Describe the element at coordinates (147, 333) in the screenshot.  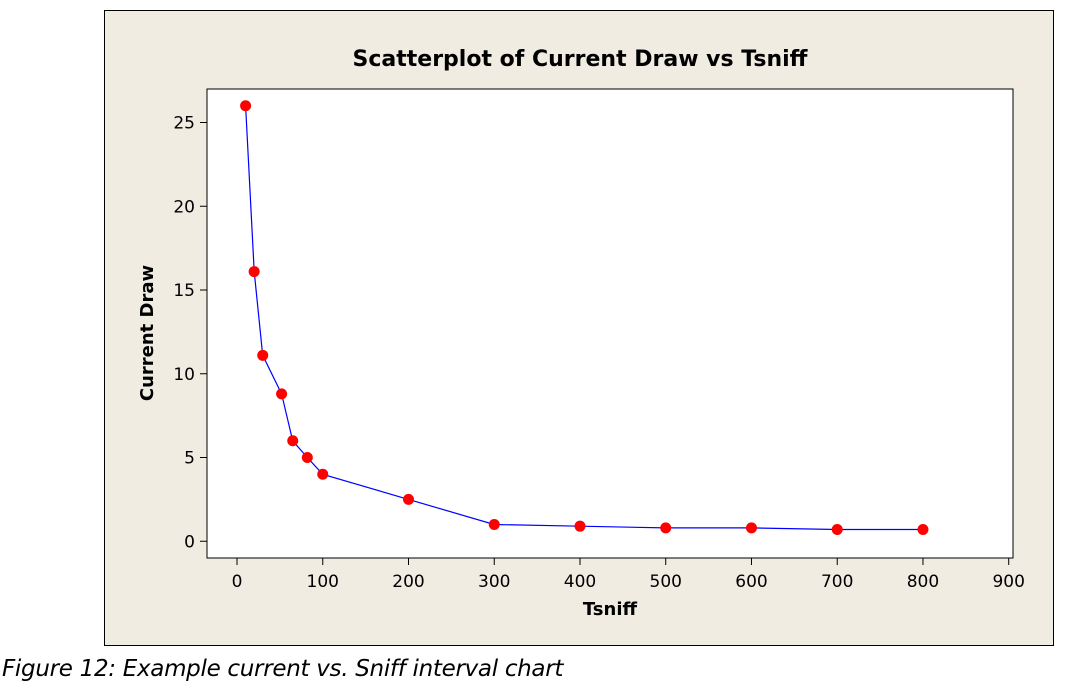
I see `y-axis-label: Current Draw` at that location.